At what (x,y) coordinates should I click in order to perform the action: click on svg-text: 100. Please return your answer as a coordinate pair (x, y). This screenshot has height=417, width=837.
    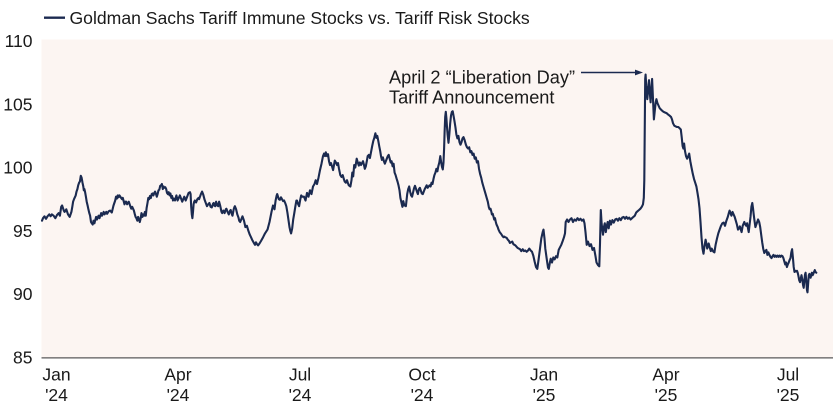
    Looking at the image, I should click on (17, 168).